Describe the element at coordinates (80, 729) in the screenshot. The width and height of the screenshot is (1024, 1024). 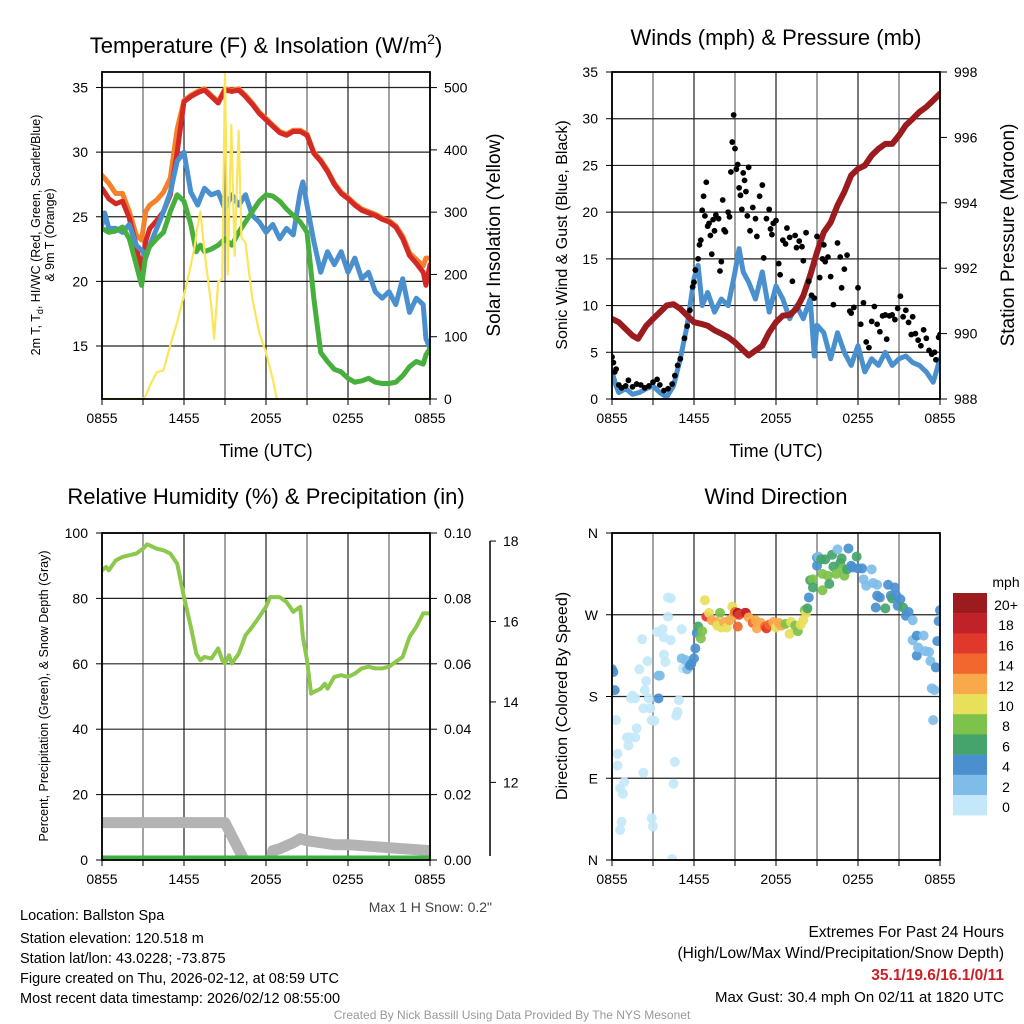
I see `y-tick-label: 40` at that location.